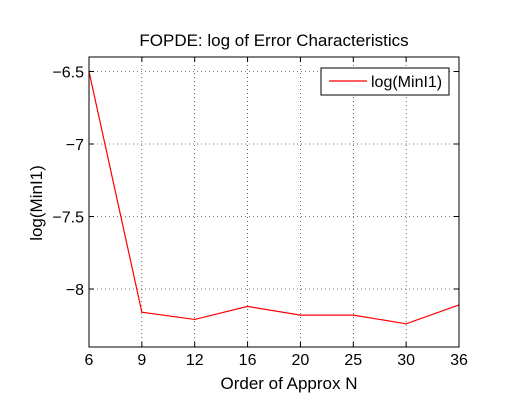  What do you see at coordinates (248, 360) in the screenshot?
I see `x-tick-label: 16` at bounding box center [248, 360].